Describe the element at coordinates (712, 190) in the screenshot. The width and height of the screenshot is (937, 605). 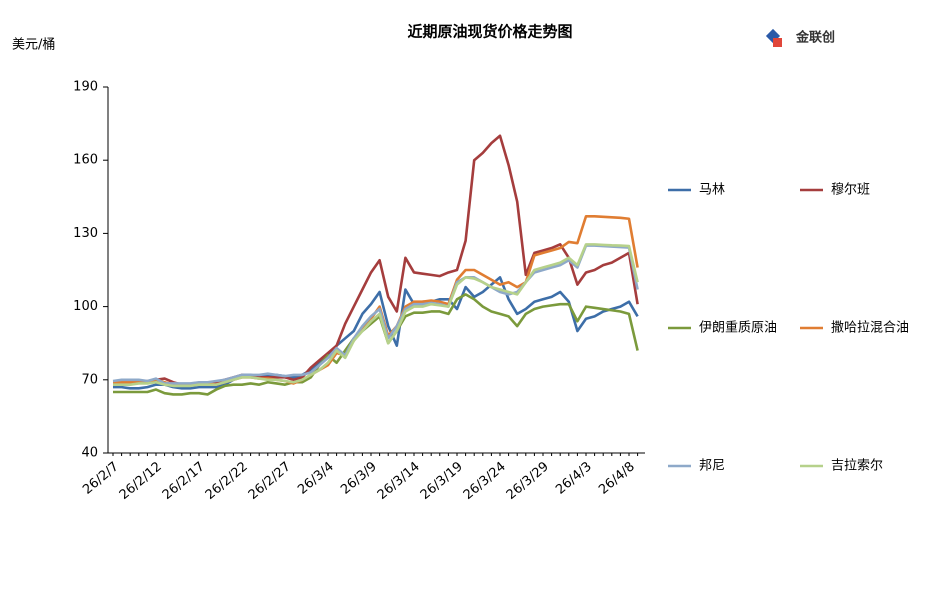
I see `legend-label: 马林` at that location.